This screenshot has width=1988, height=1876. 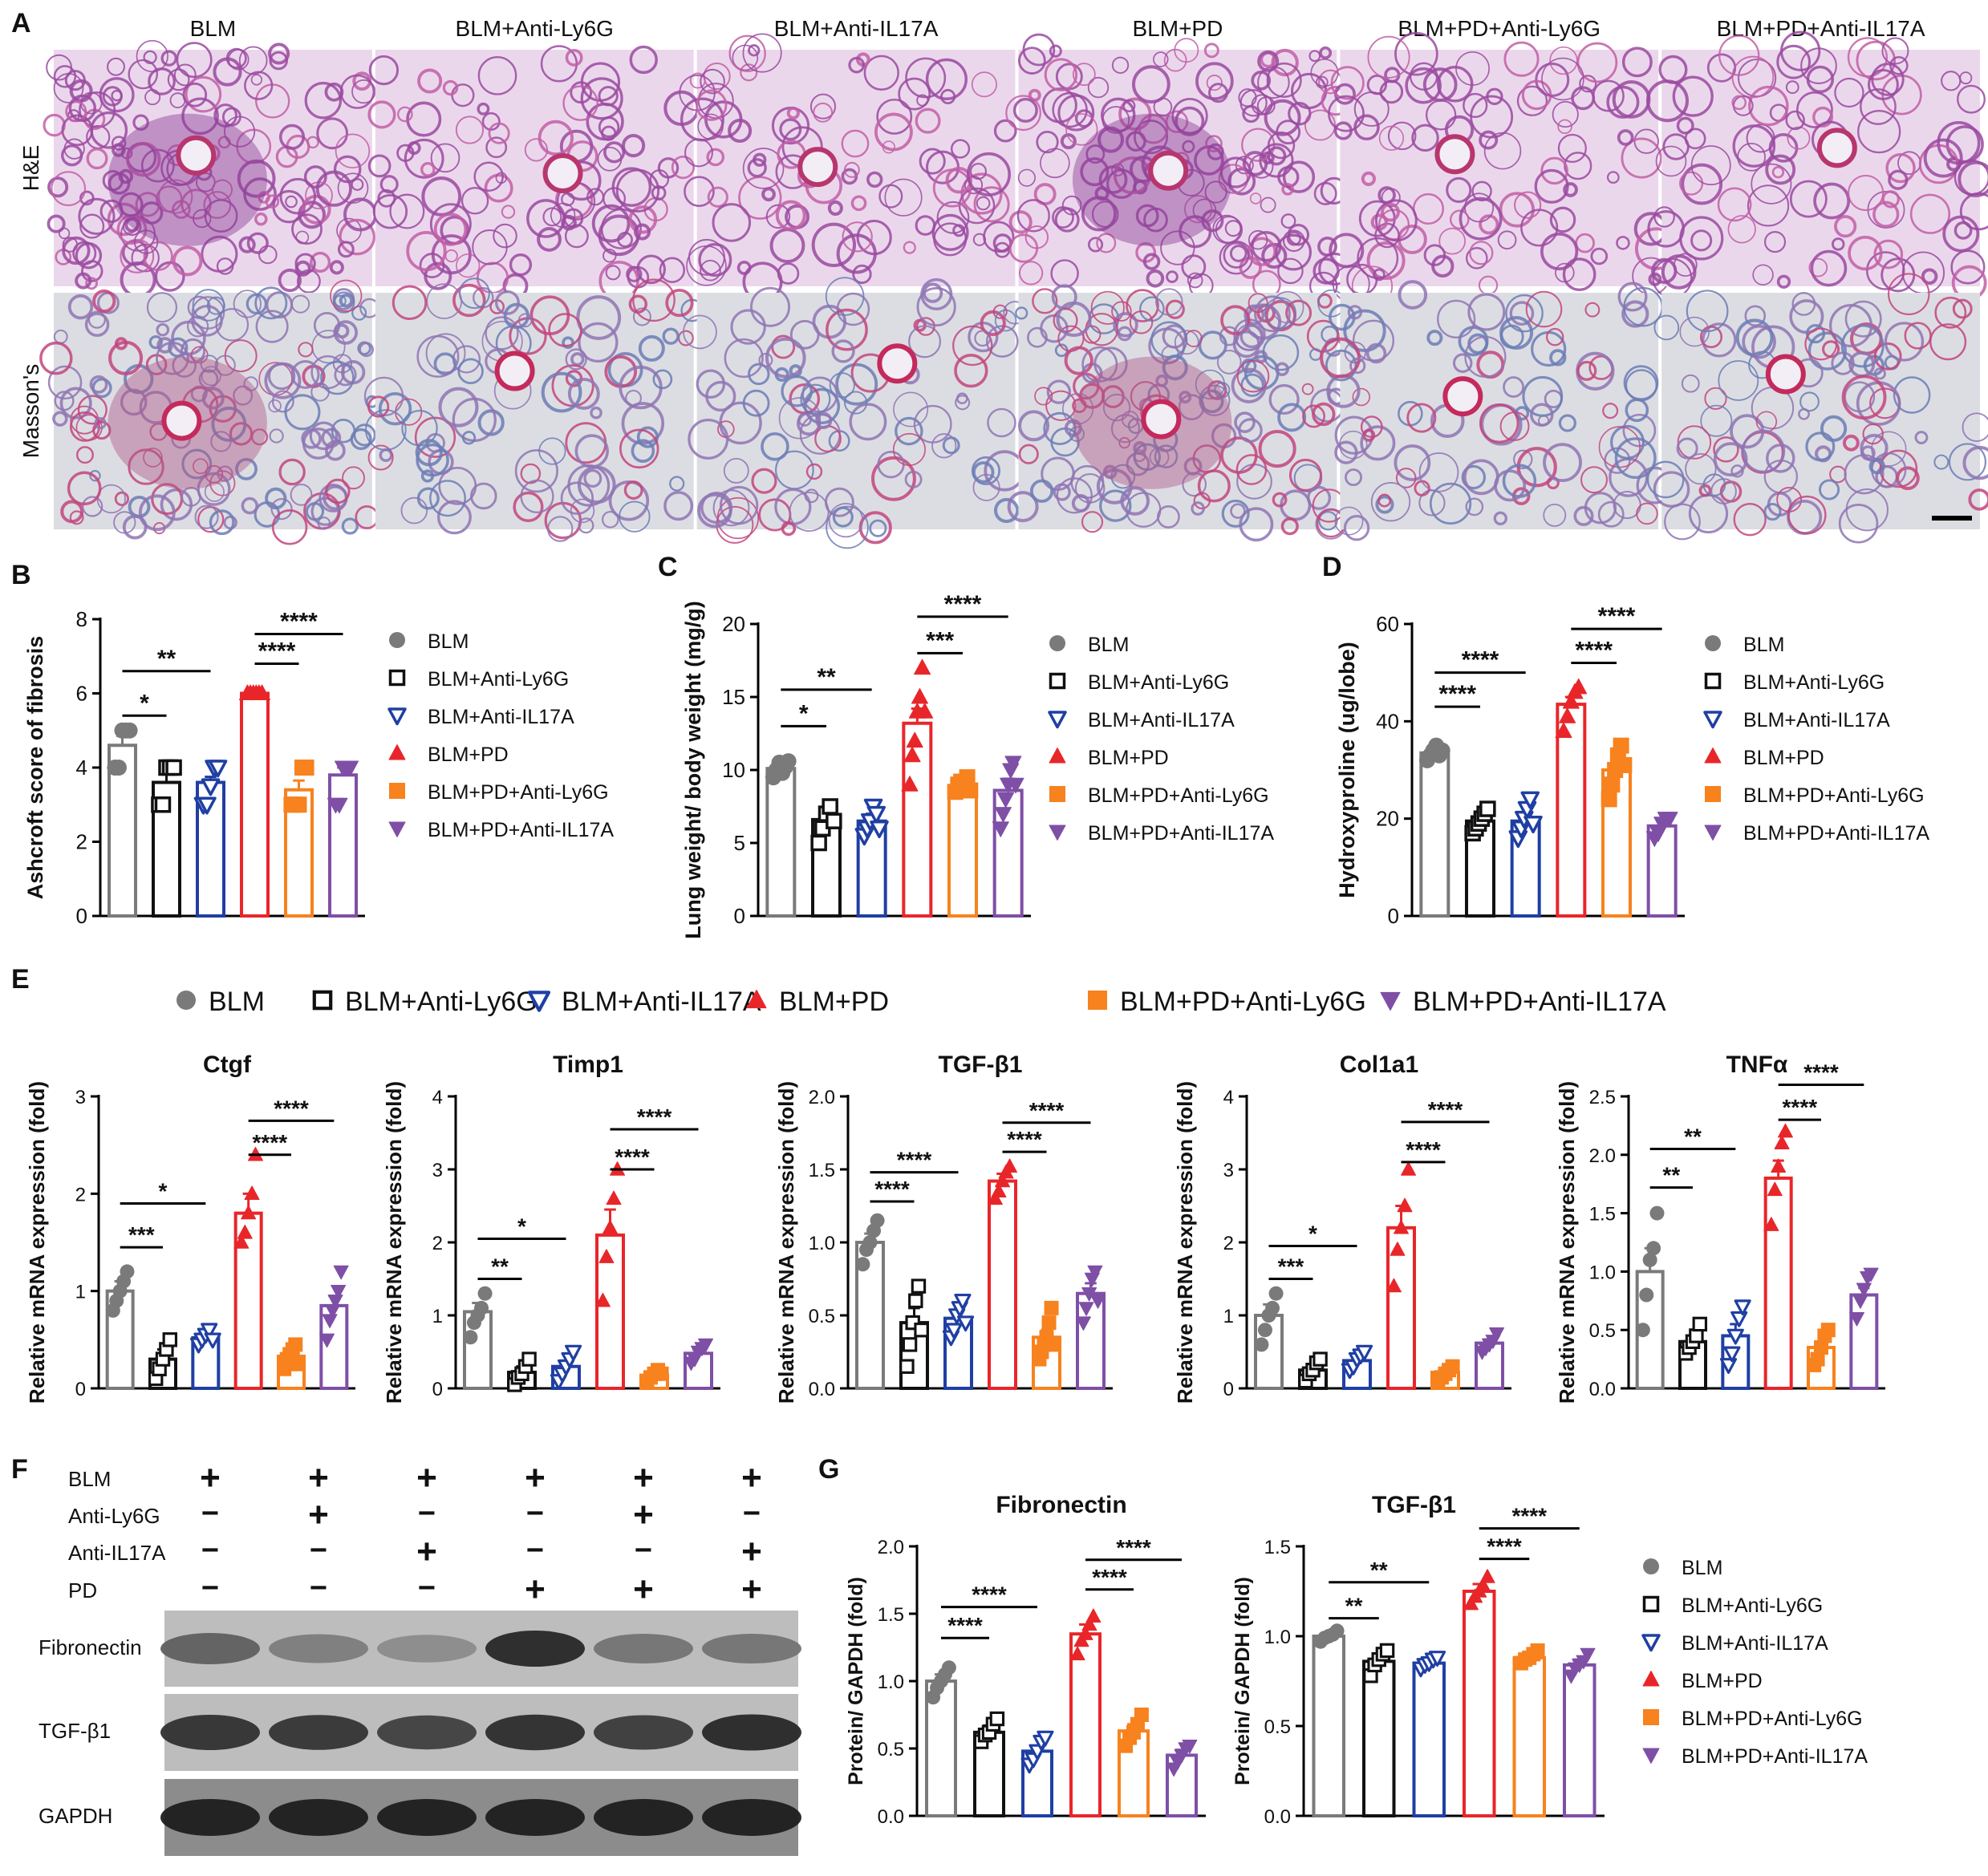 What do you see at coordinates (1800, 1107) in the screenshot?
I see `significance-label: ****` at bounding box center [1800, 1107].